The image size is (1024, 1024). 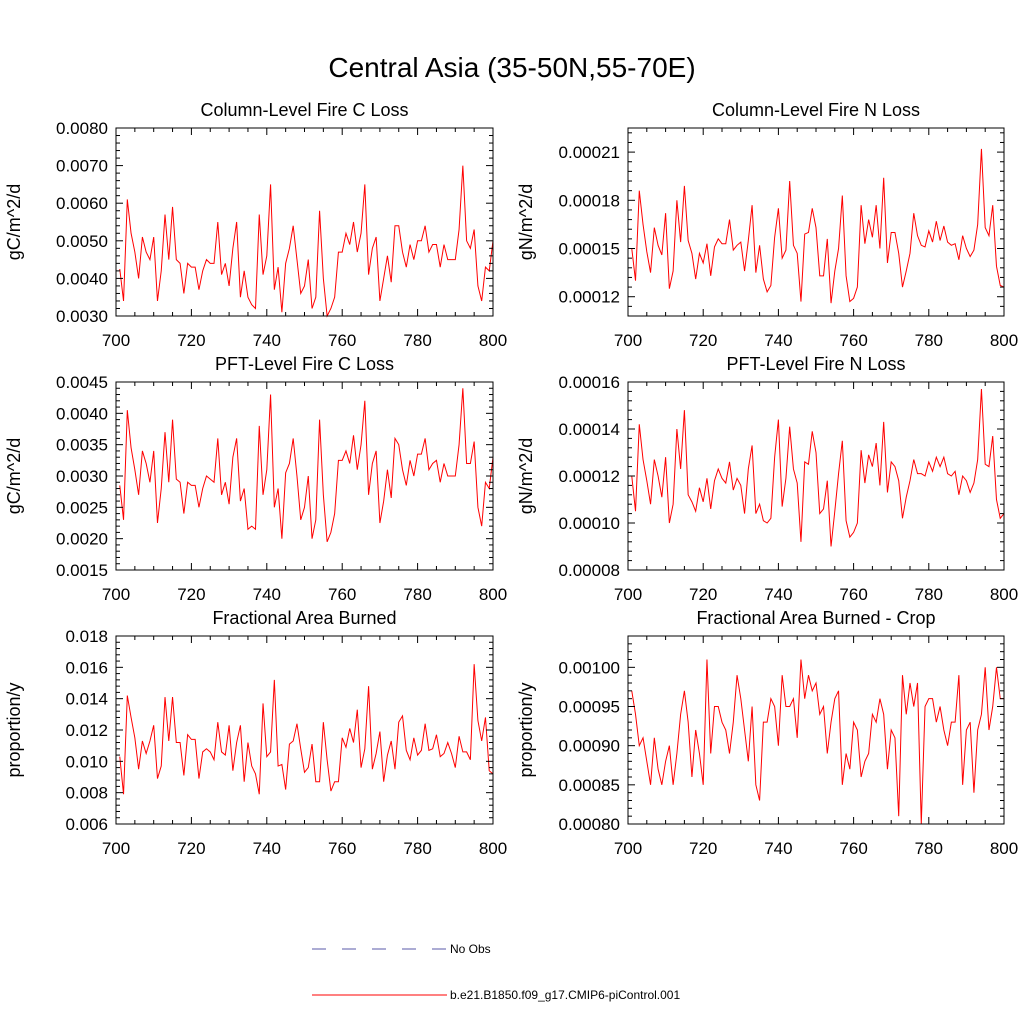 I want to click on panel-title: Fractional Area Burned - Crop, so click(x=815, y=618).